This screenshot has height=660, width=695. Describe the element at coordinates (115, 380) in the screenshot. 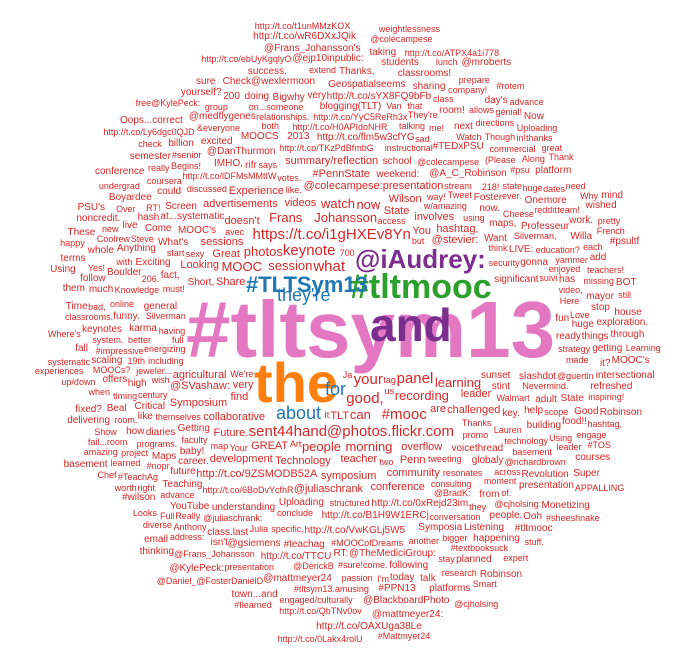

I see `cloud-word: offers` at that location.